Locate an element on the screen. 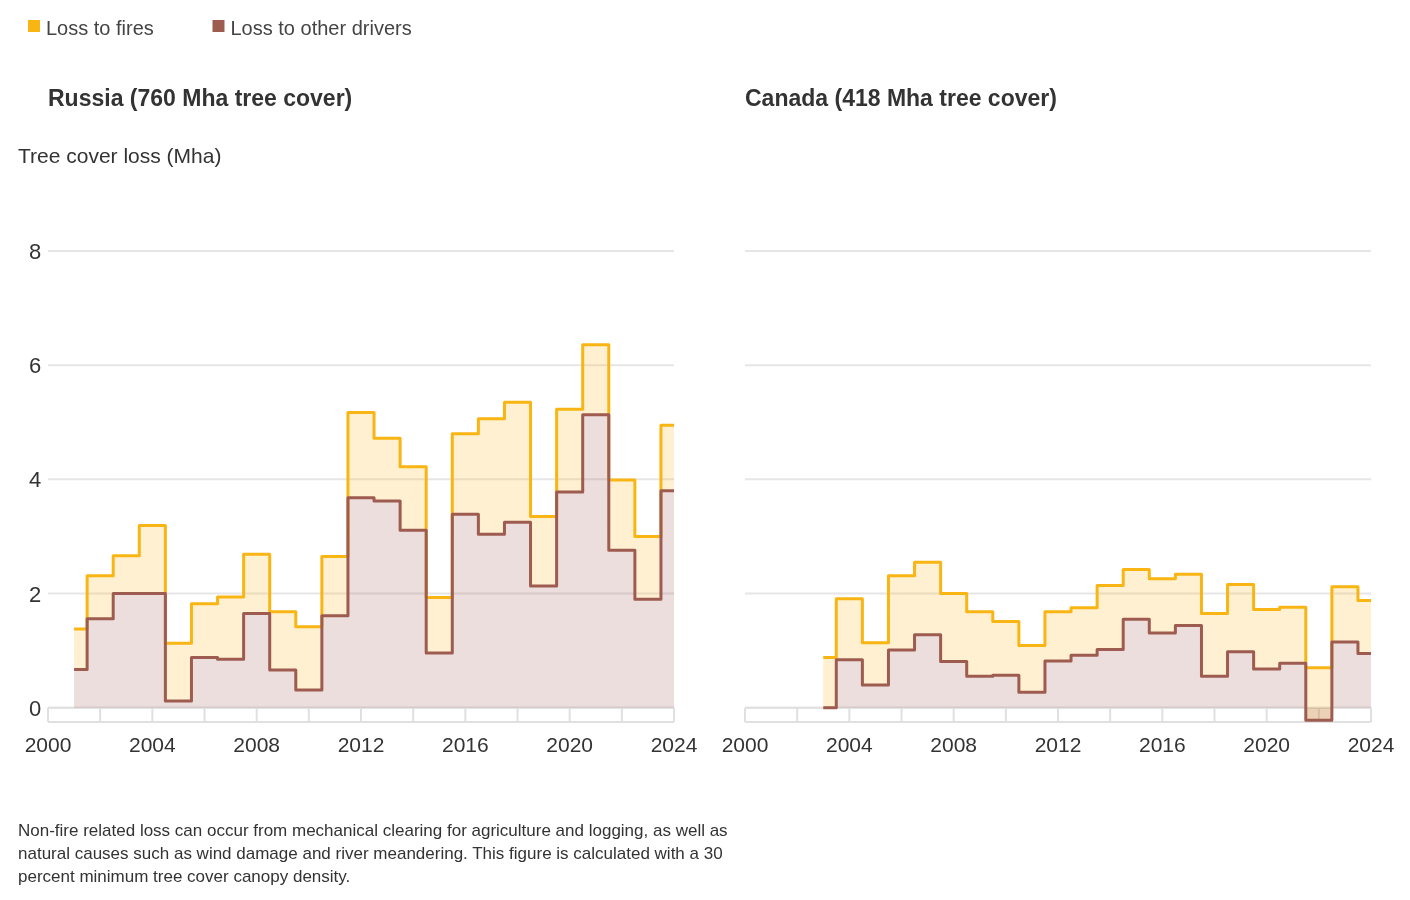  chart-title: Canada (418 Mha tree cover) is located at coordinates (901, 98).